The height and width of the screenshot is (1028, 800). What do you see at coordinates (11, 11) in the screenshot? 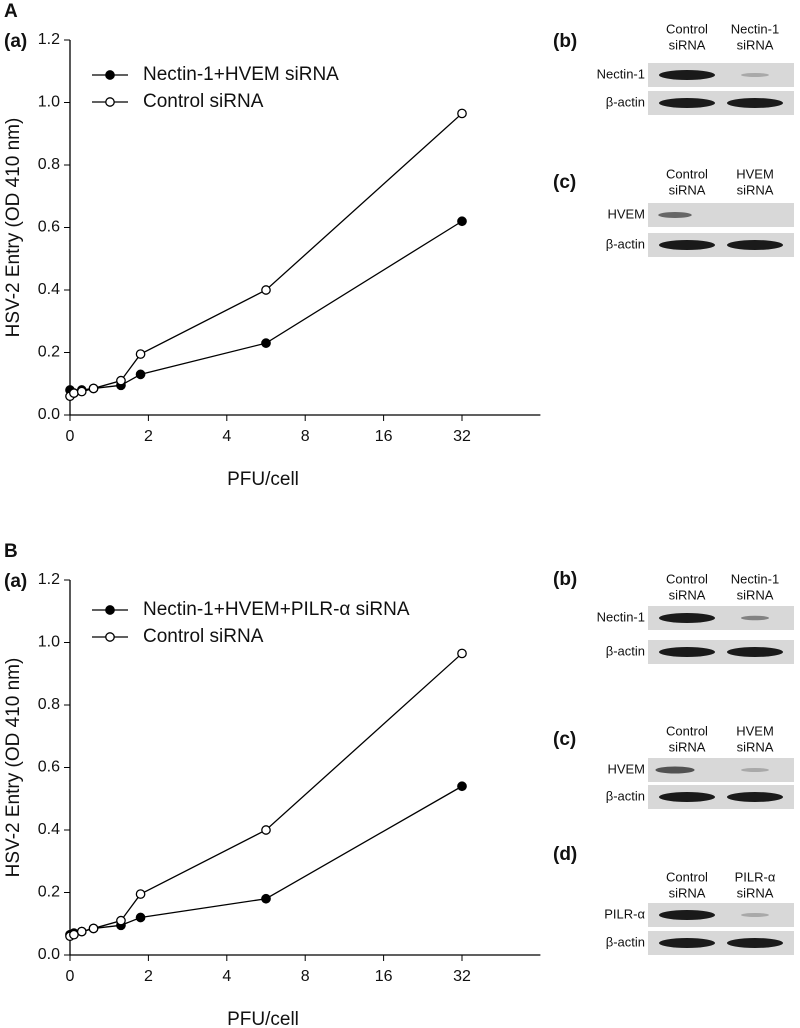
I see `figure-label: A` at bounding box center [11, 11].